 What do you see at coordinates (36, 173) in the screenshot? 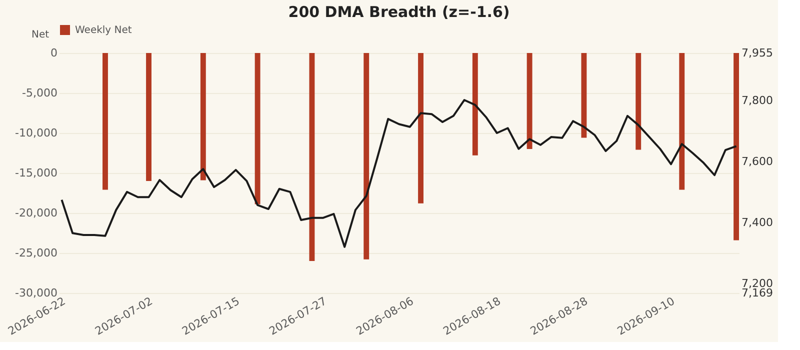
I see `y-tick-label: -15,000` at bounding box center [36, 173].